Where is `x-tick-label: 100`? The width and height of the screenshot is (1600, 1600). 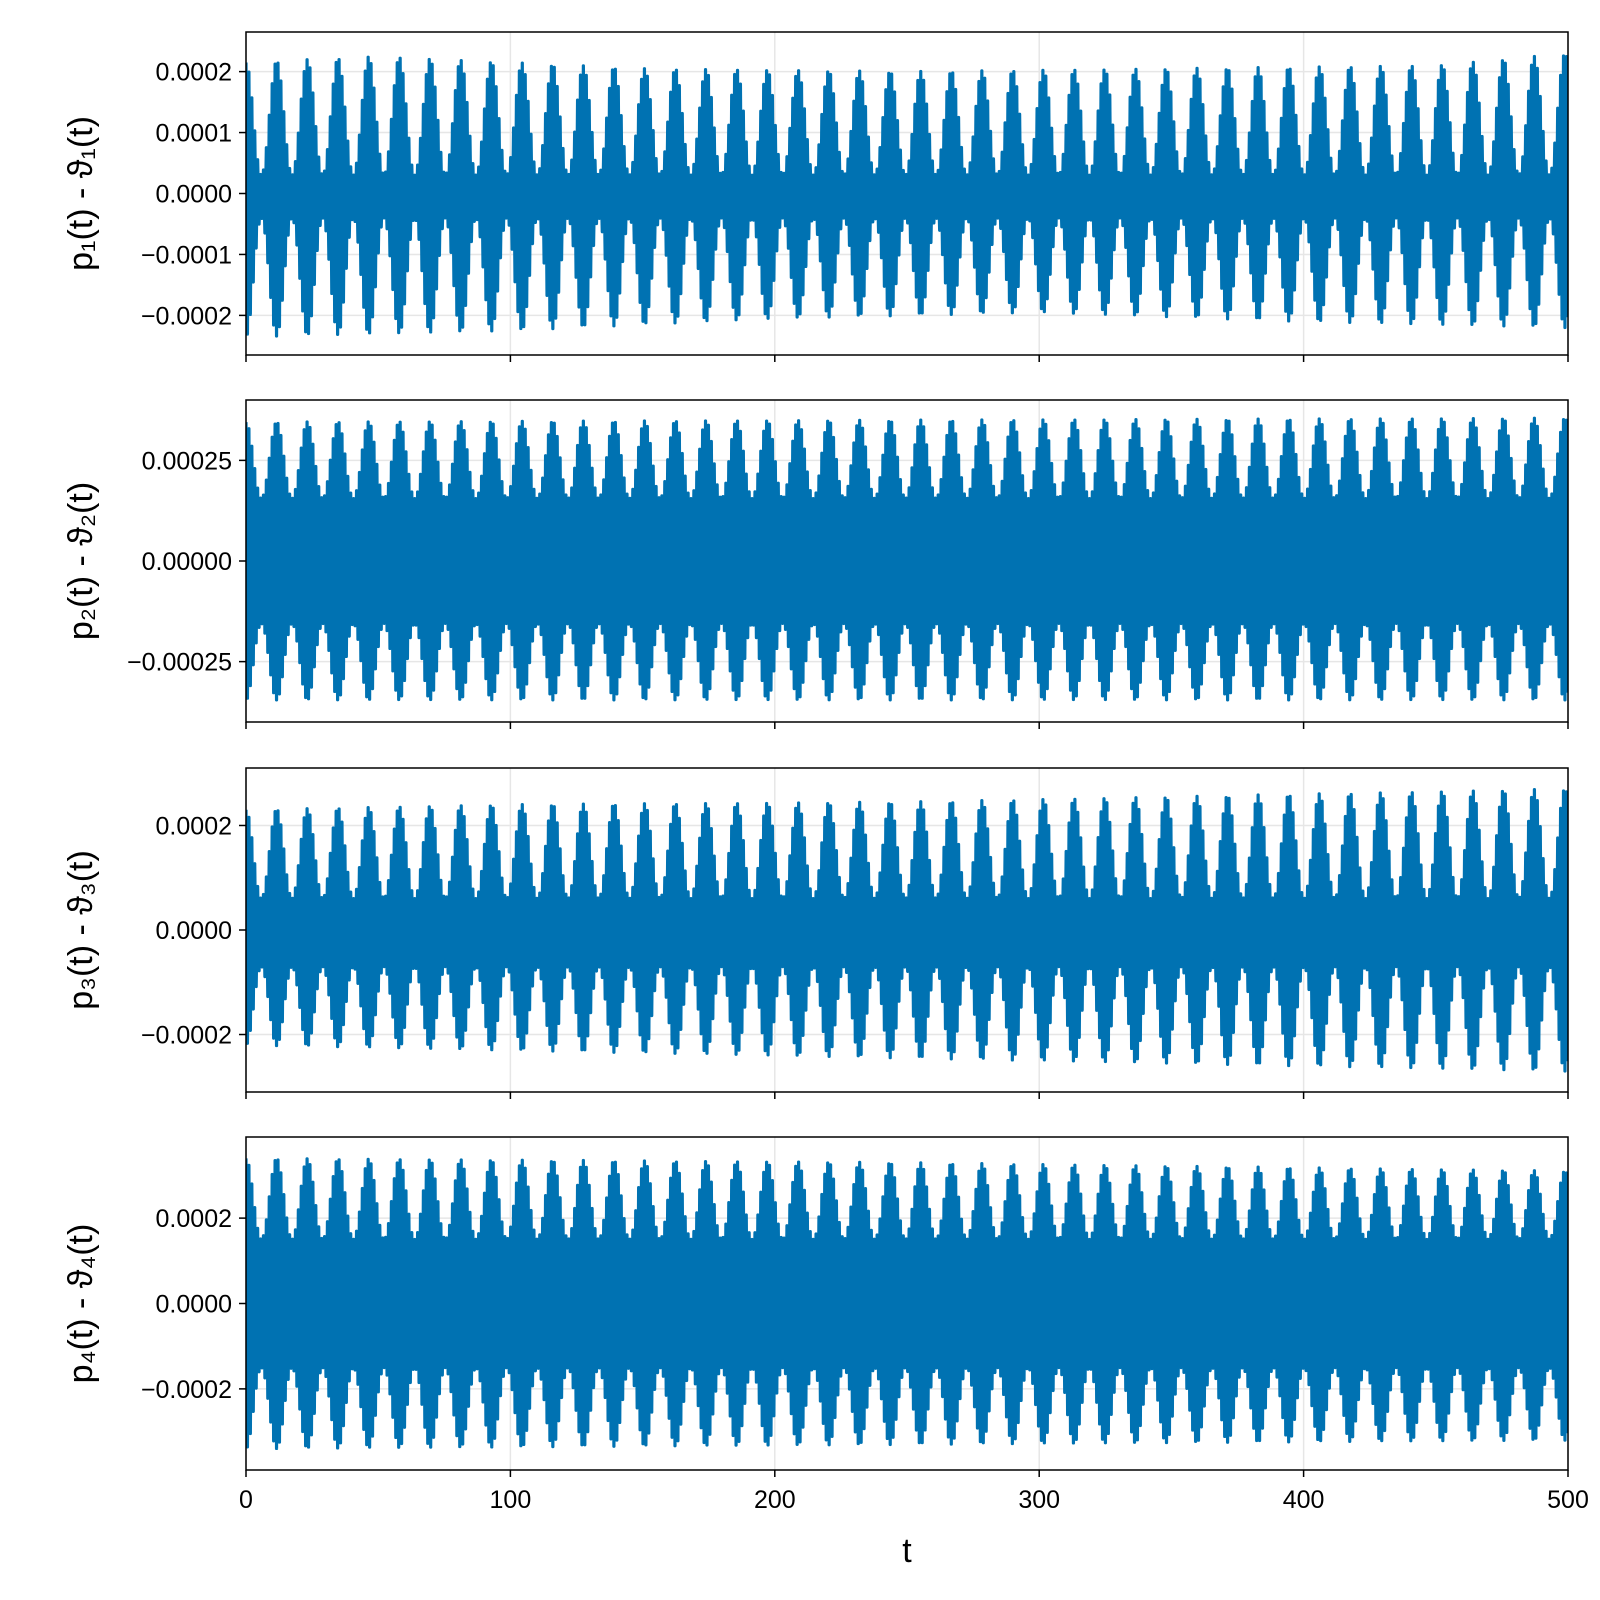
x-tick-label: 100 is located at coordinates (511, 1500).